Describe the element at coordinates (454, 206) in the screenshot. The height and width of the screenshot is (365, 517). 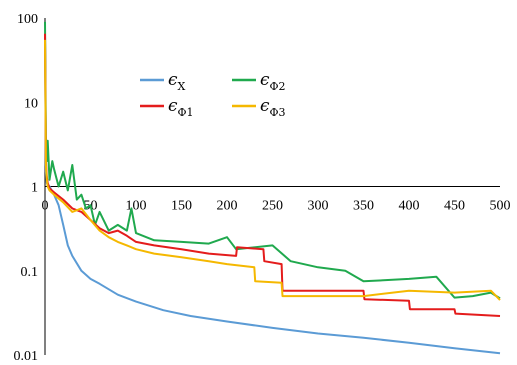
I see `x-tick-label: 450` at that location.